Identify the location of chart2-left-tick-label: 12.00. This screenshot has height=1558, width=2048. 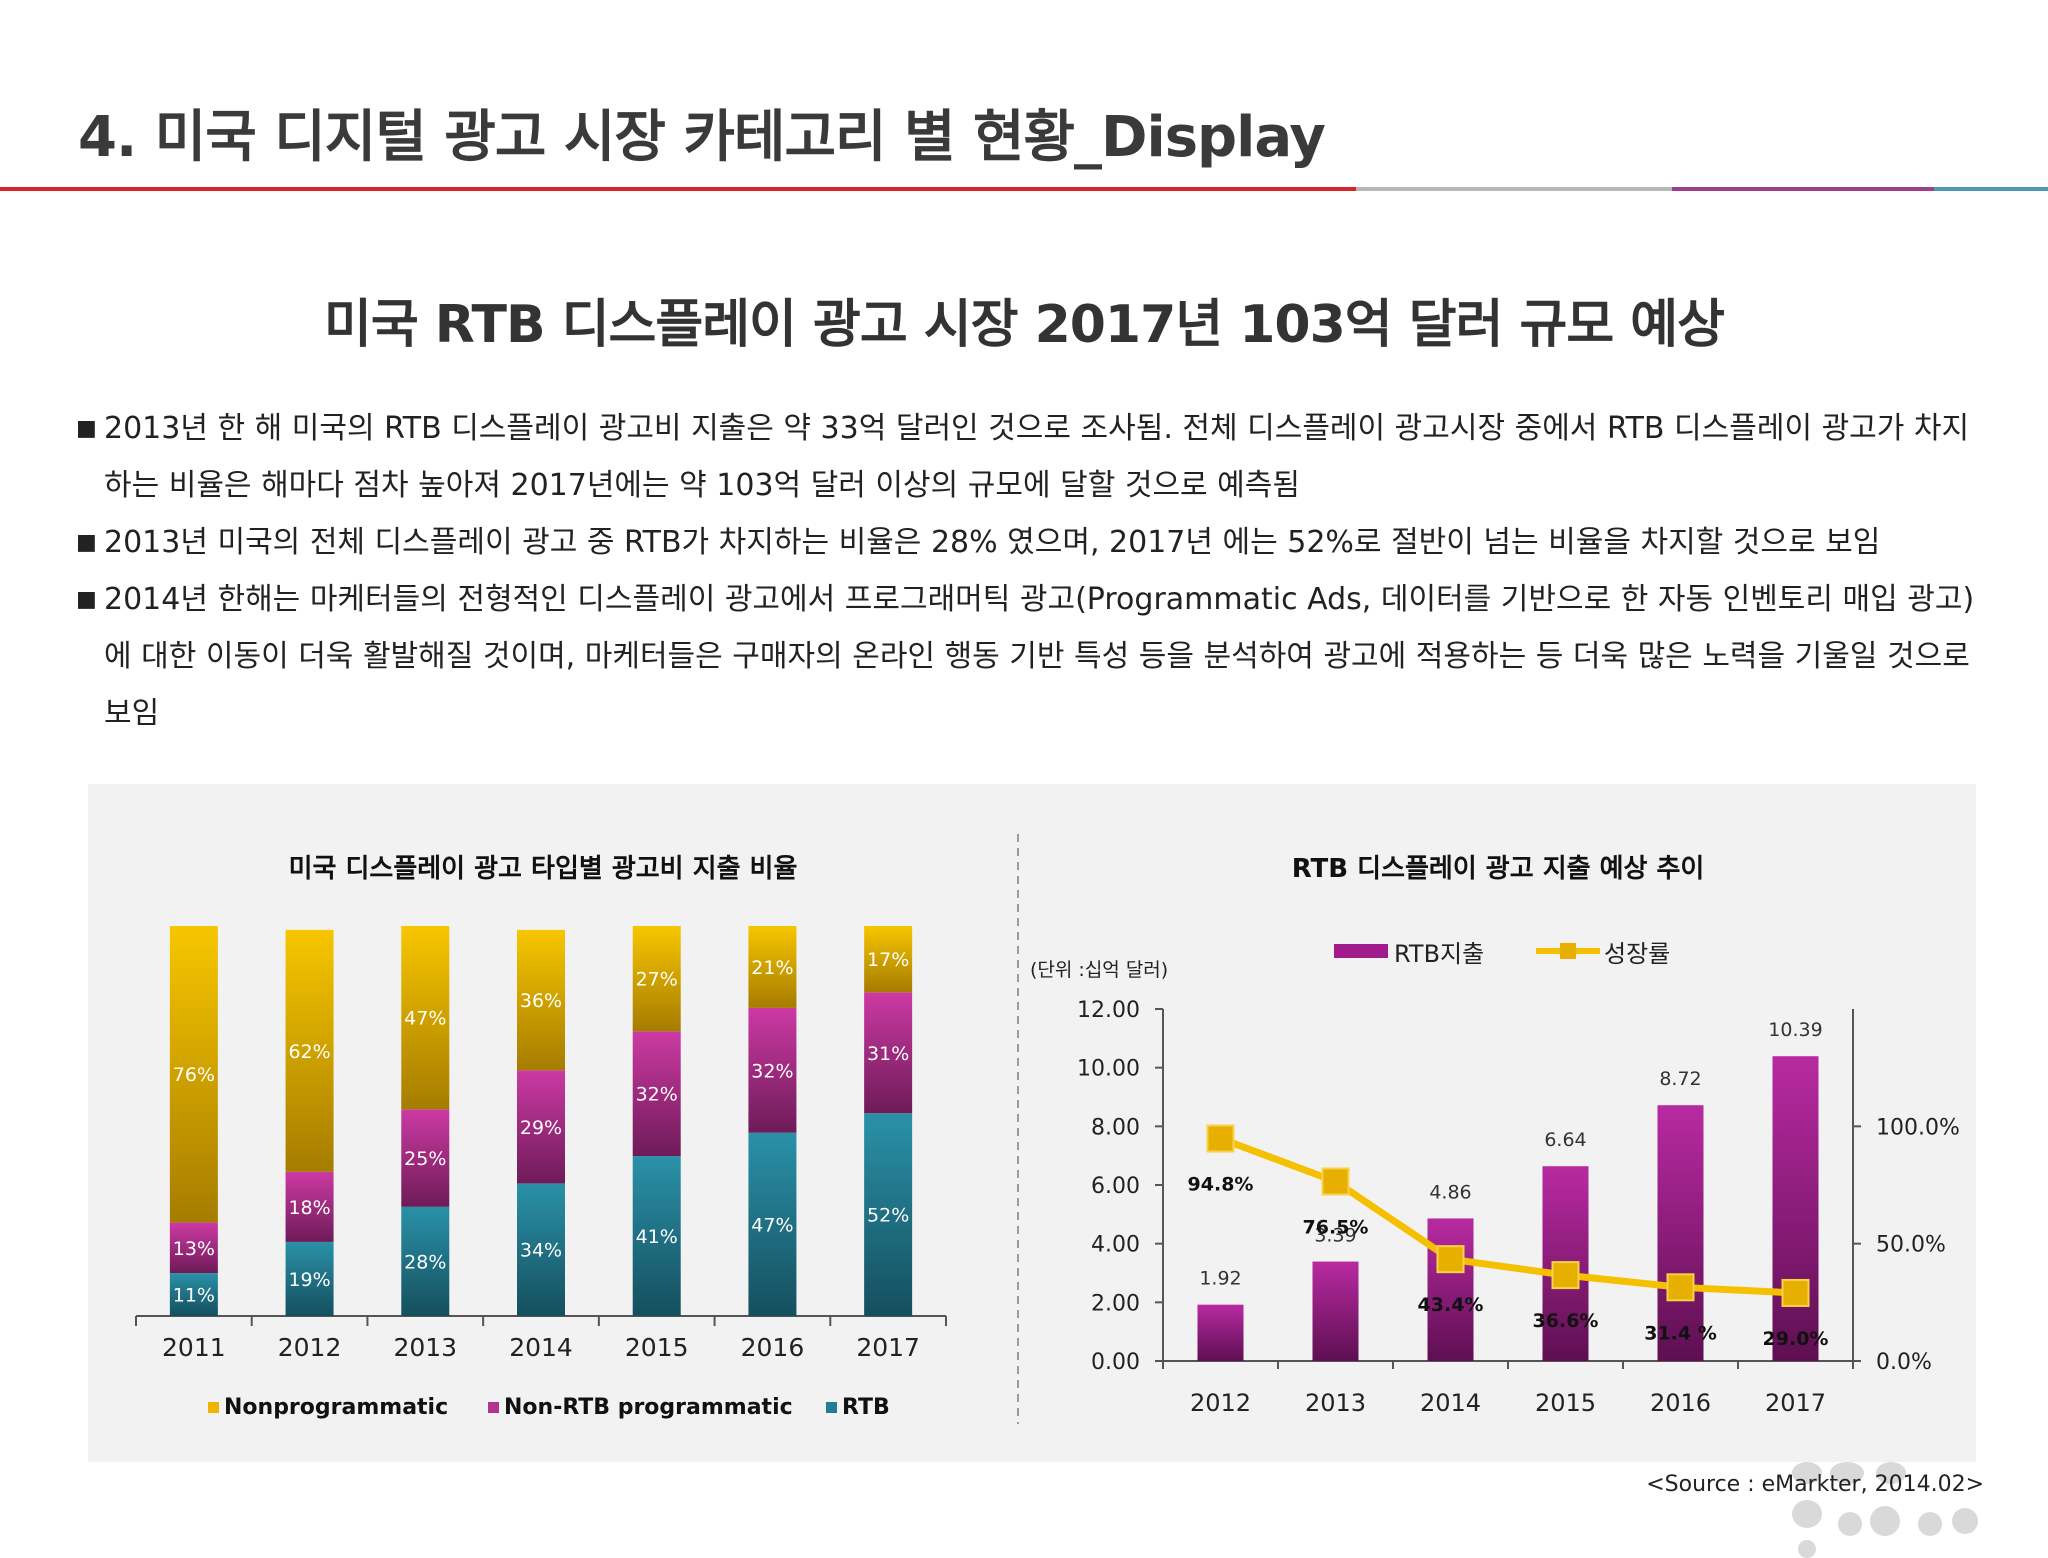
(1108, 1010).